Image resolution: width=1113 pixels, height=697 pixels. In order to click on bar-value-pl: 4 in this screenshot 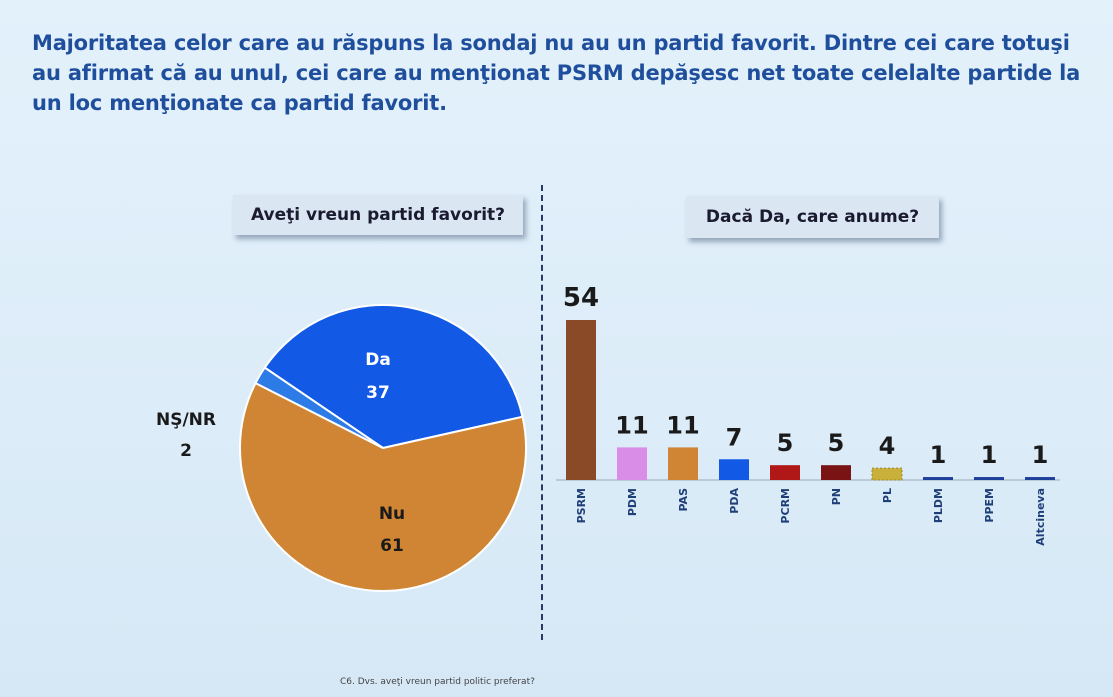, I will do `click(887, 446)`.